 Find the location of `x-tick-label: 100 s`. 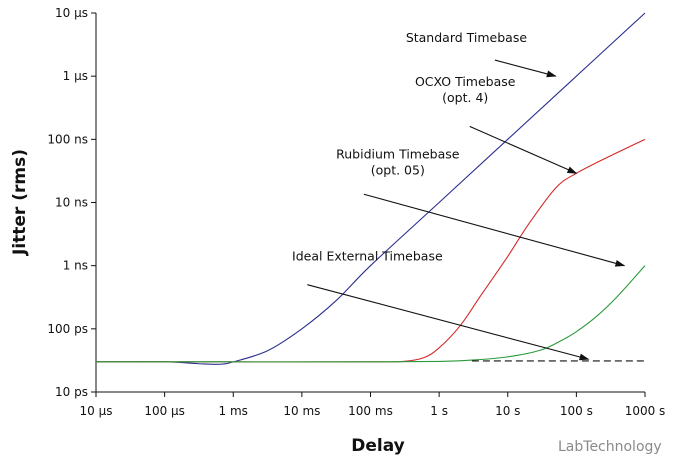

x-tick-label: 100 s is located at coordinates (576, 411).